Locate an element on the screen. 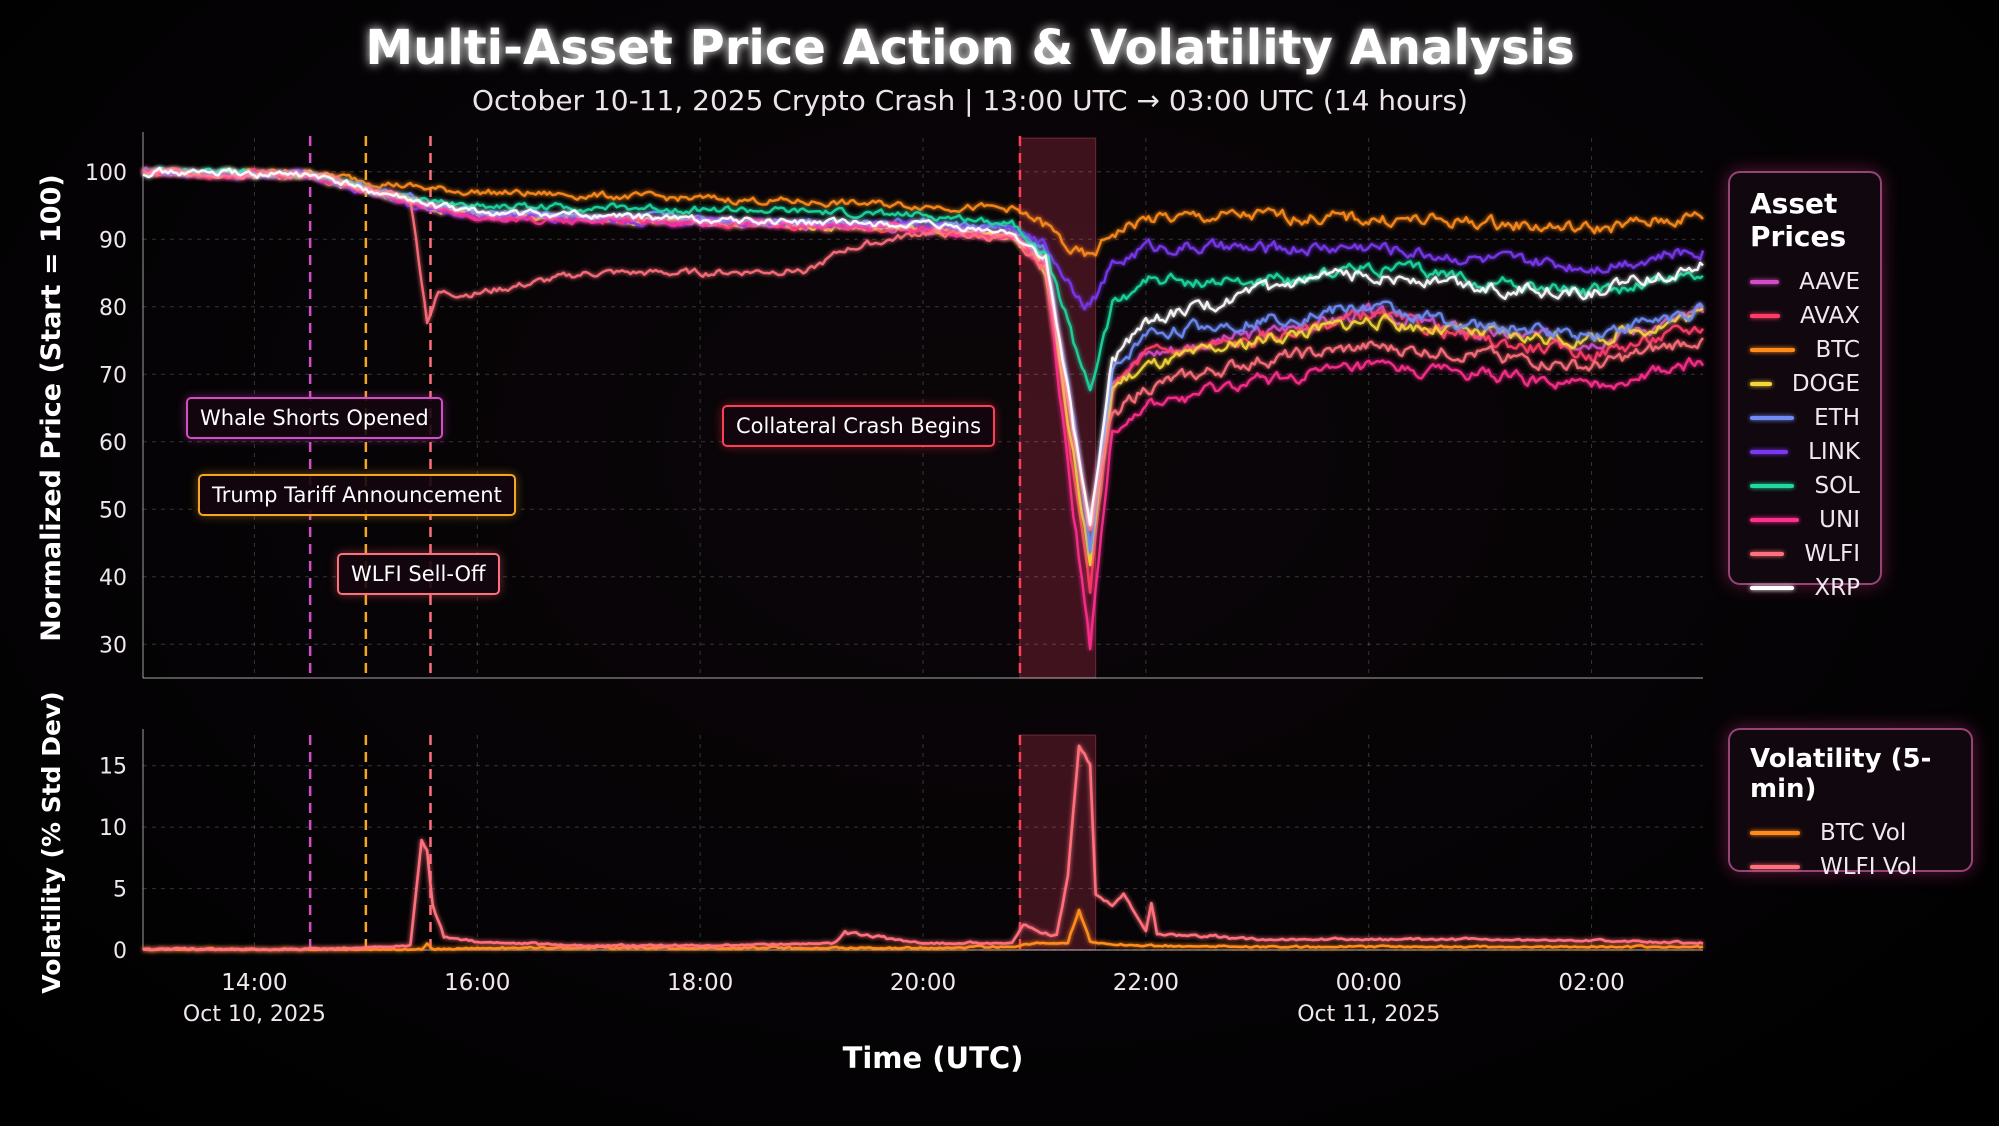  x-tick-label: 18:00 is located at coordinates (700, 983).